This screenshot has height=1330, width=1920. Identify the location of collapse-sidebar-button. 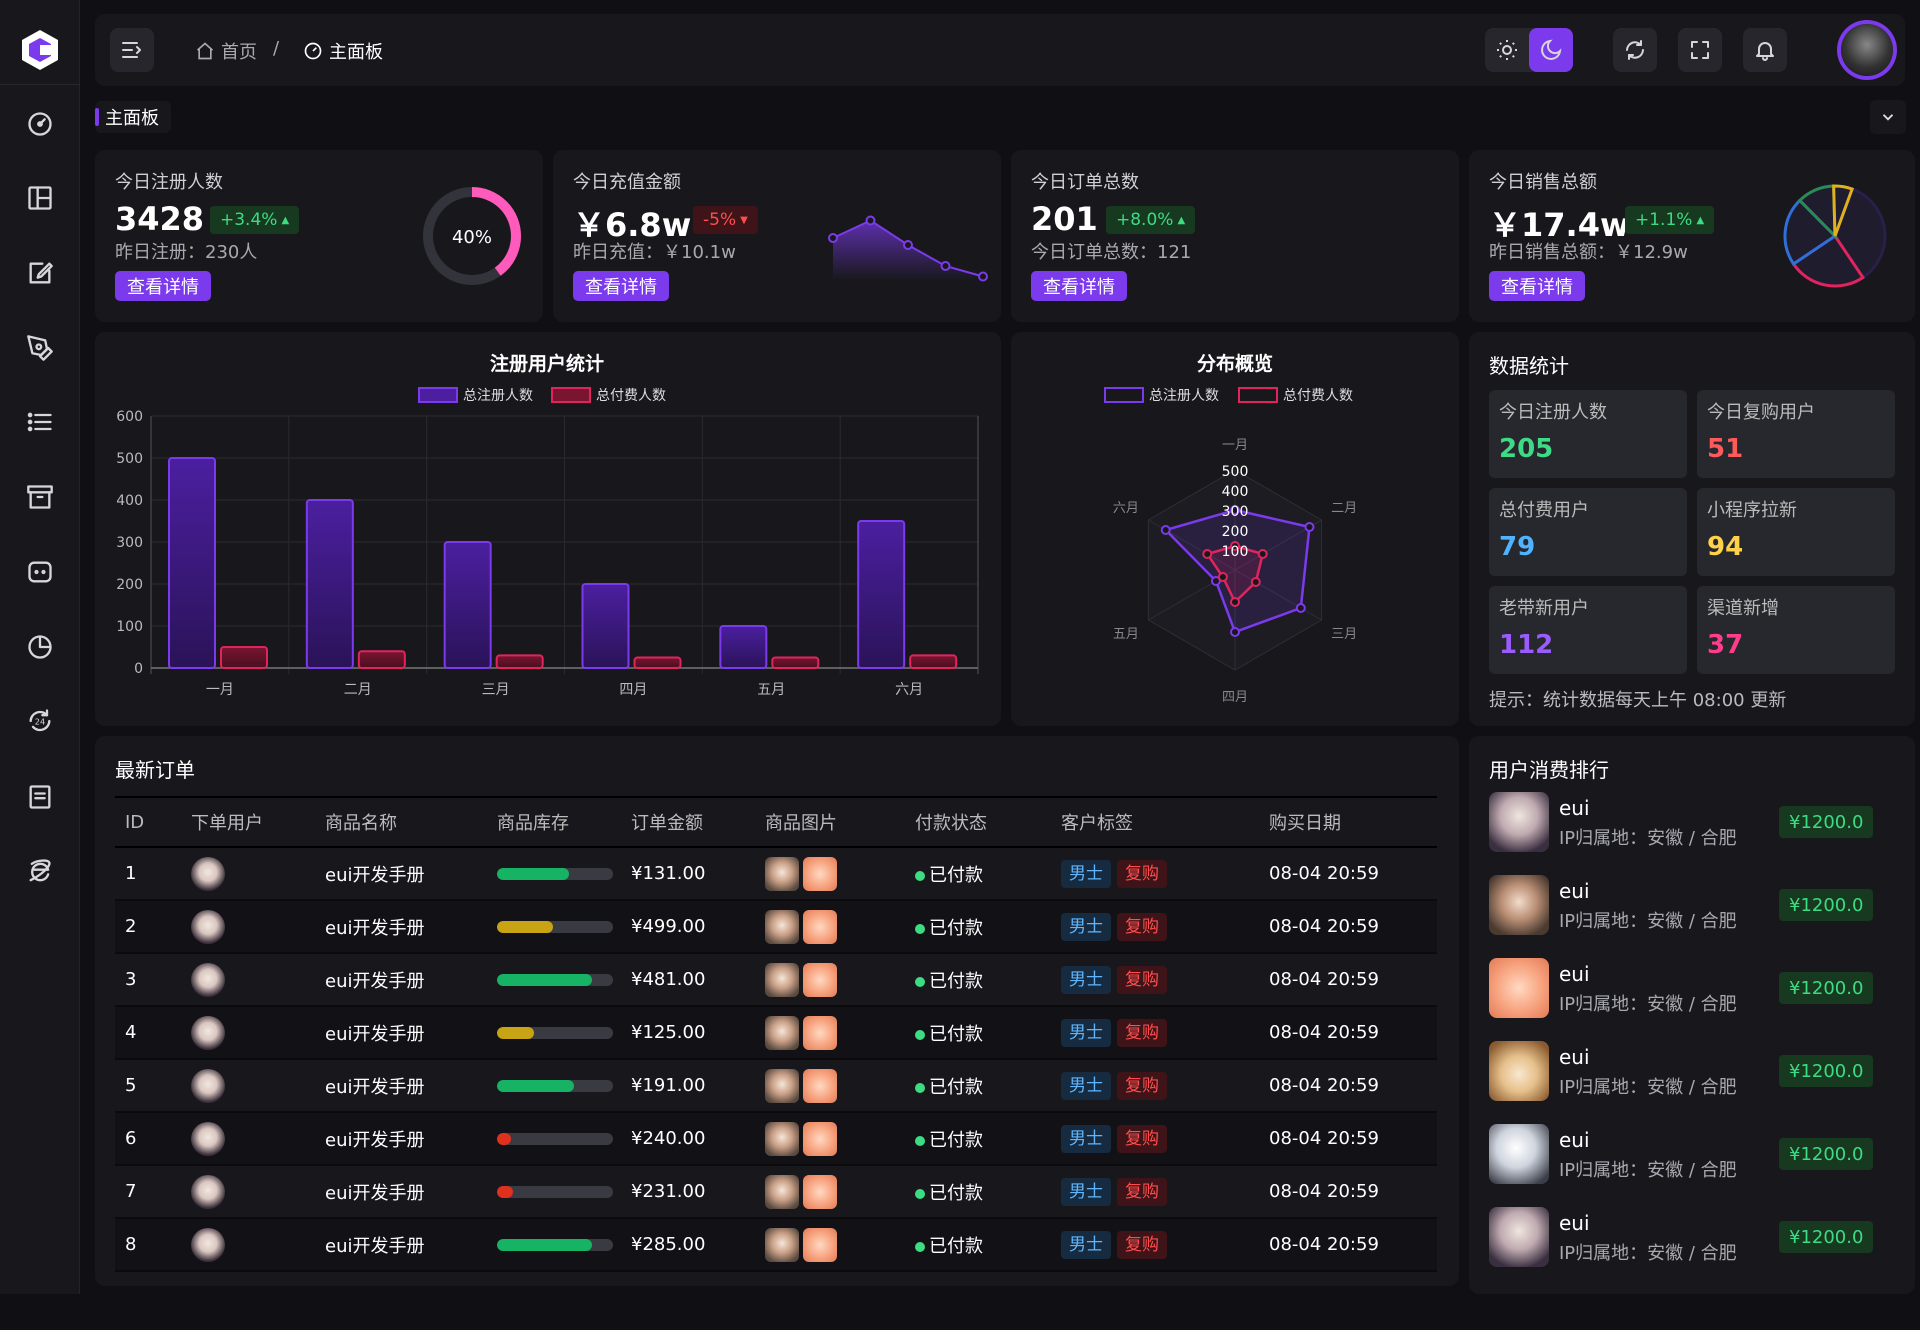
(132, 50).